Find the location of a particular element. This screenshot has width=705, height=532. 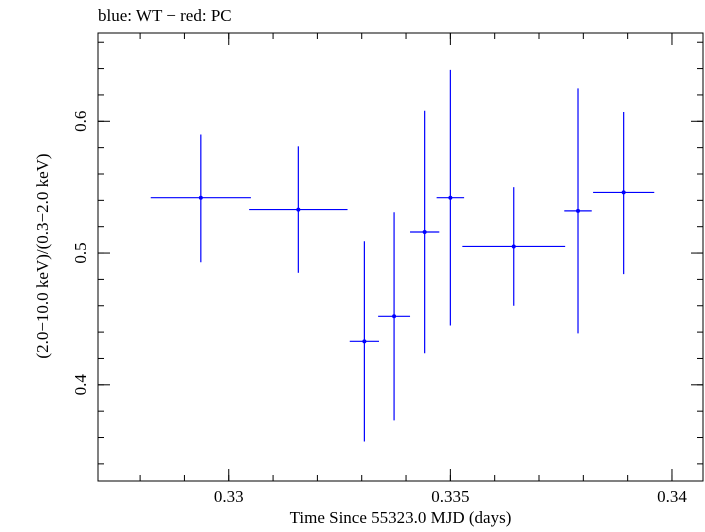

y-axis-label: (2.0−10.0 keV)/(0.3−2.0 keV) is located at coordinates (42, 256).